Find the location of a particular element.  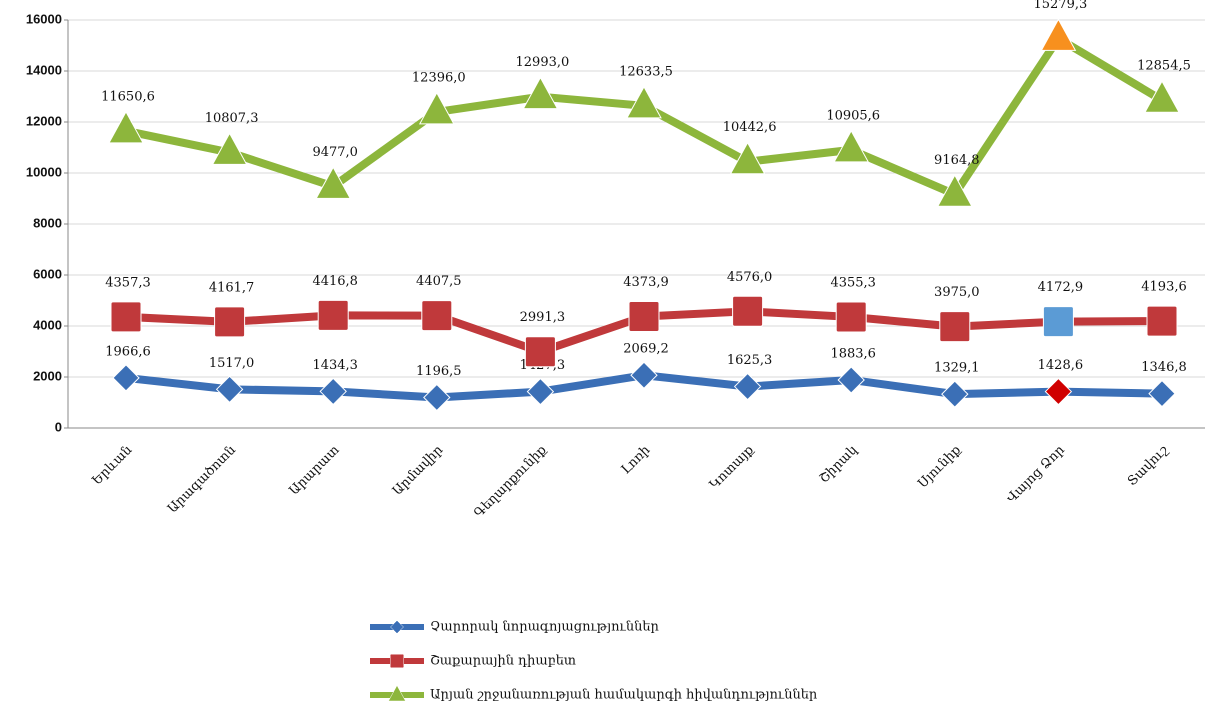

data-label: 4407,5 is located at coordinates (439, 281).